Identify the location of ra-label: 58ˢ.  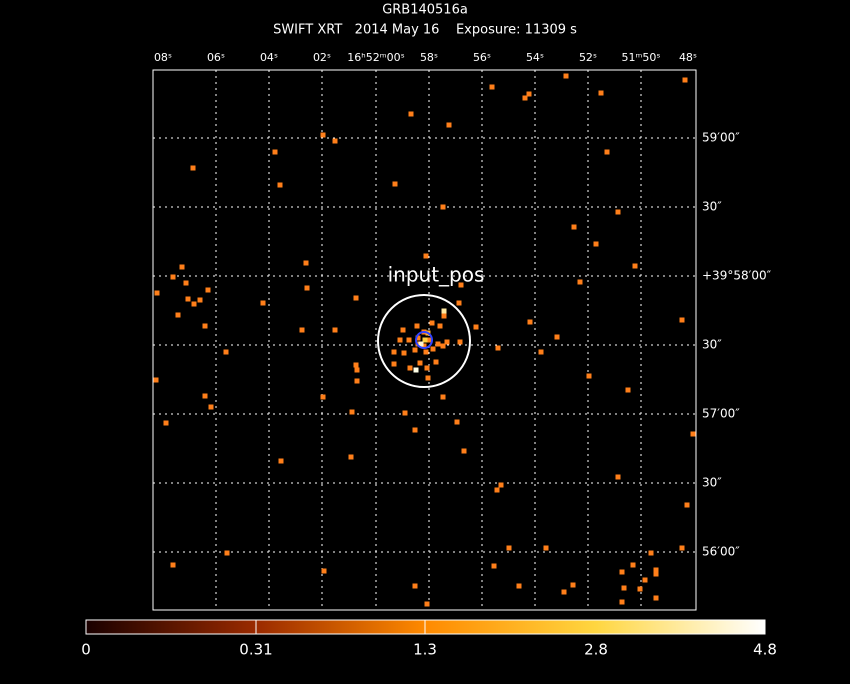
(429, 57).